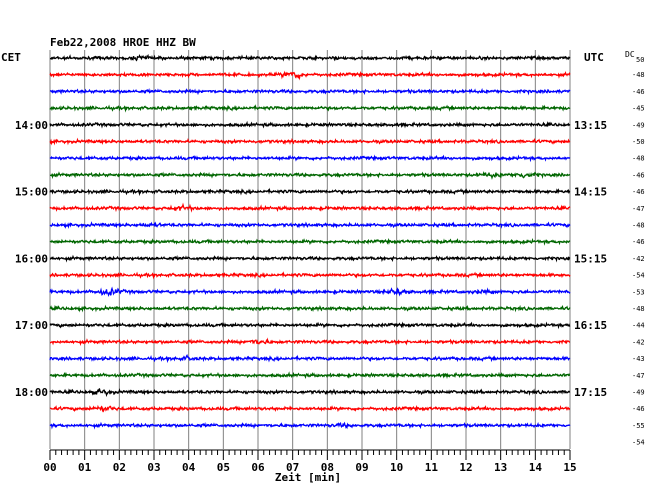 This screenshot has width=650, height=494. What do you see at coordinates (500, 467) in the screenshot?
I see `x-tick-label: 13` at bounding box center [500, 467].